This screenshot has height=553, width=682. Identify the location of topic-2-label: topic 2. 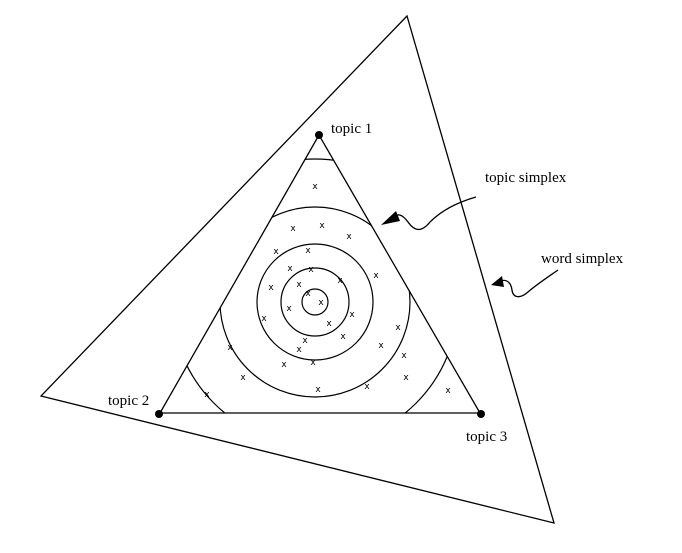
(128, 401).